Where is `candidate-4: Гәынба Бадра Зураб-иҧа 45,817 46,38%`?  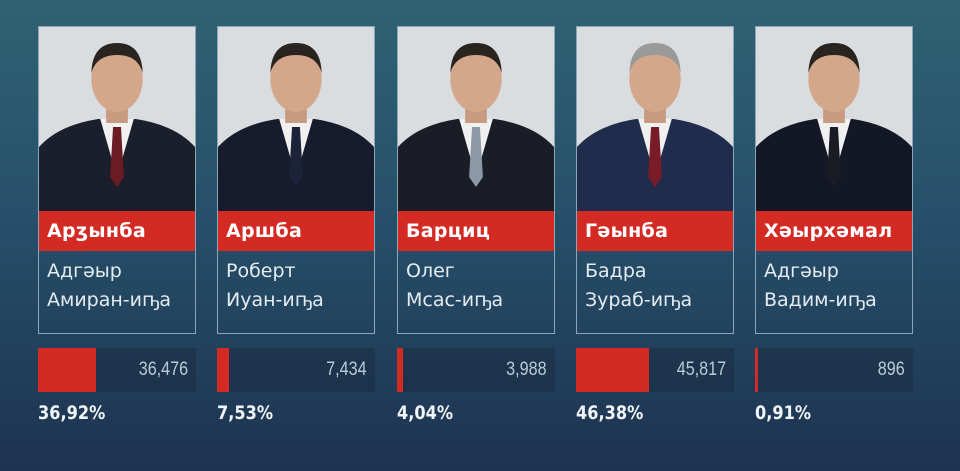 candidate-4: Гәынба Бадра Зураб-иҧа 45,817 46,38% is located at coordinates (655, 225).